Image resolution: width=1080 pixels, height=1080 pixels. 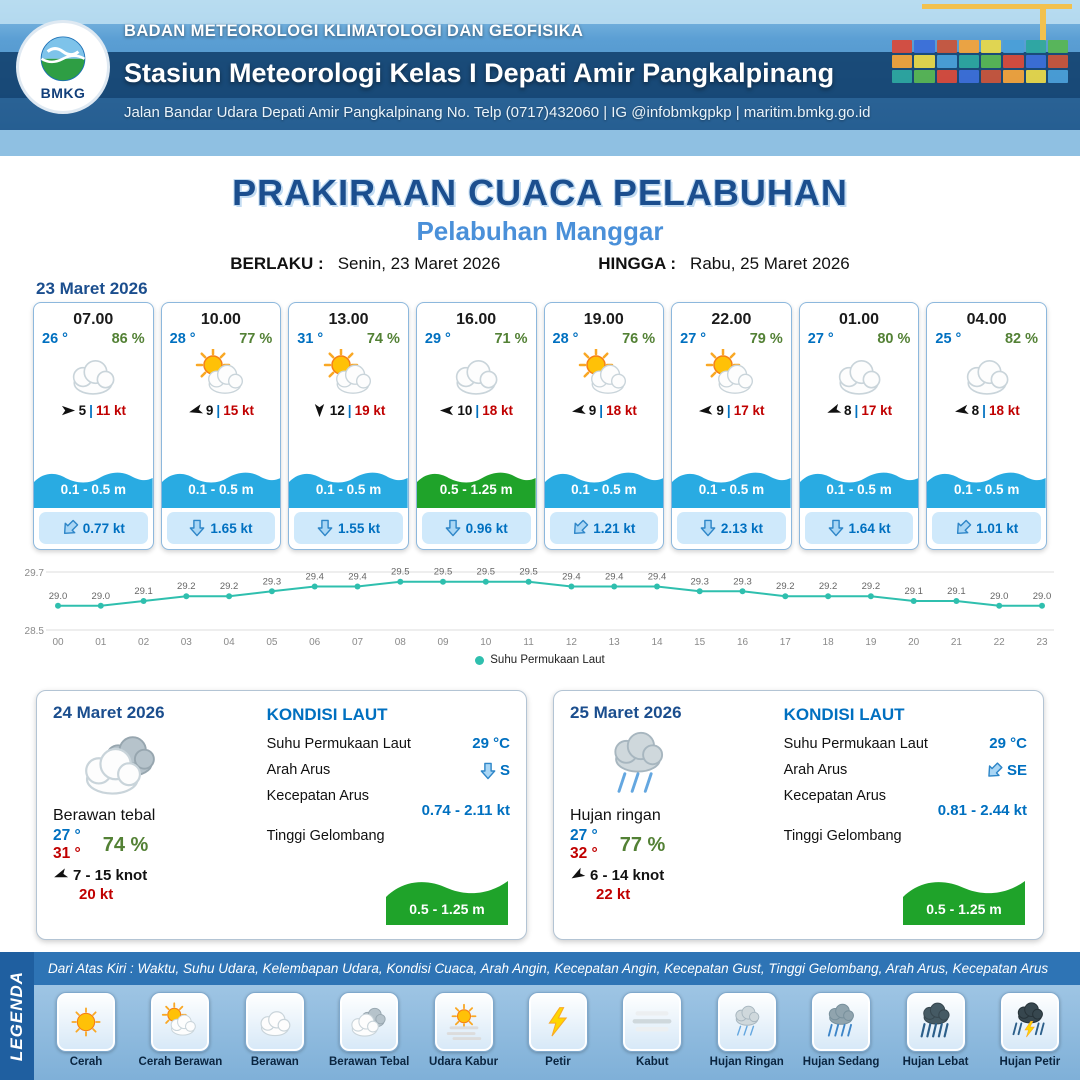 What do you see at coordinates (657, 642) in the screenshot?
I see `svg-text: 14` at bounding box center [657, 642].